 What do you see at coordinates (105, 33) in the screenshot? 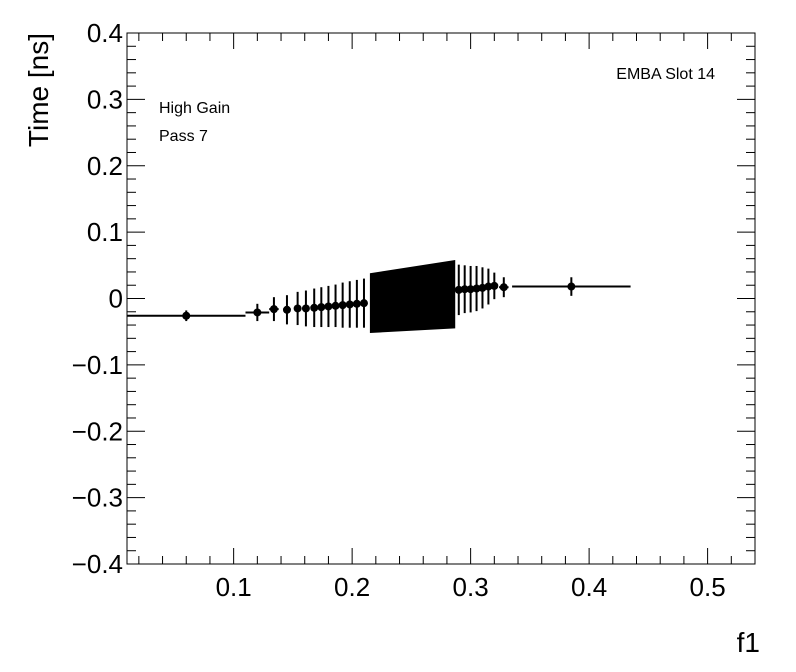
I see `y-tick-label: 0.4` at bounding box center [105, 33].